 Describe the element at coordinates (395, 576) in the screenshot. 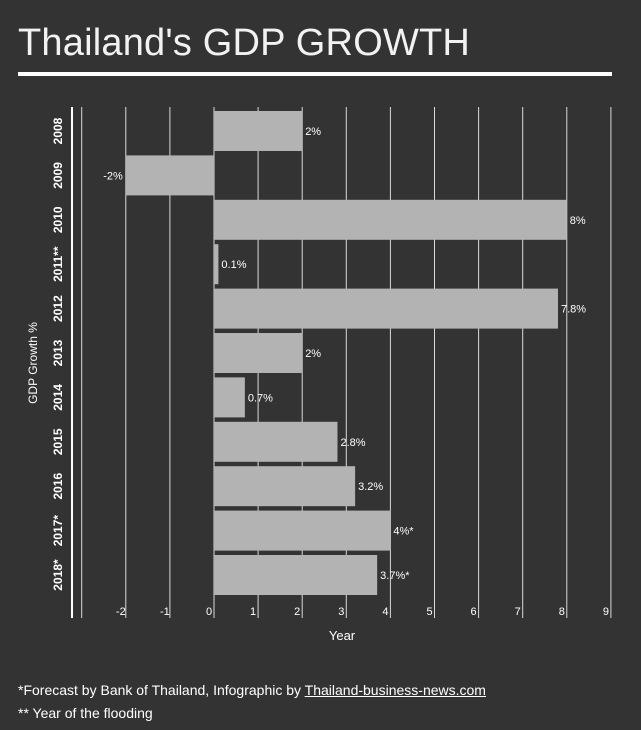

I see `data-label: 3.7%*` at that location.